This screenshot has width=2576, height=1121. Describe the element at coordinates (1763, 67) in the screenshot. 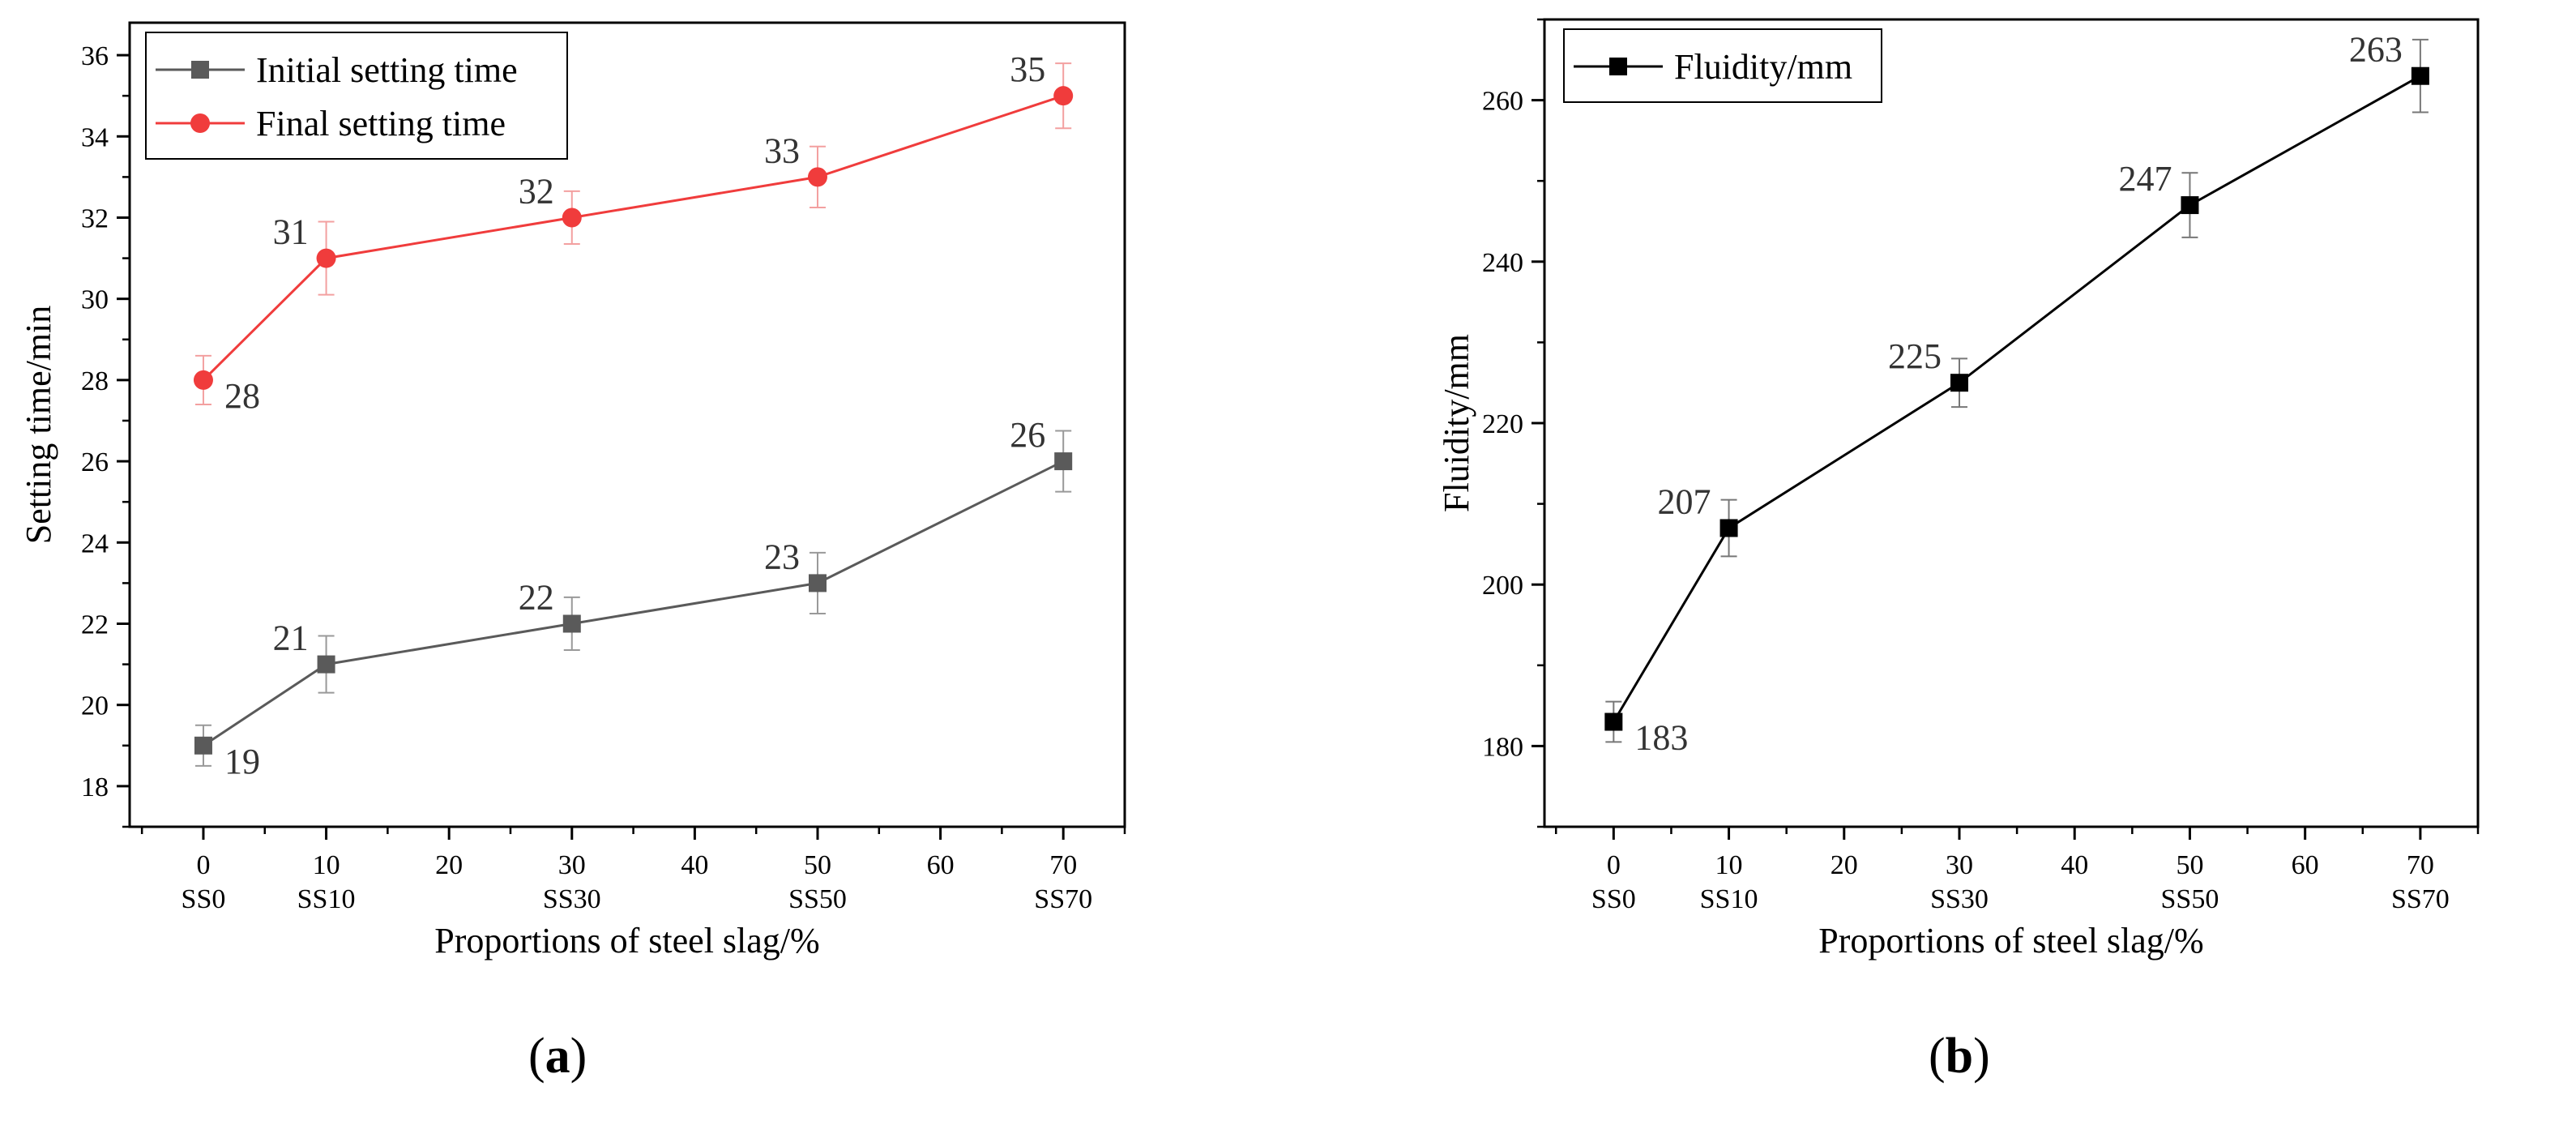

I see `legend-label: Fluidity/mm` at that location.